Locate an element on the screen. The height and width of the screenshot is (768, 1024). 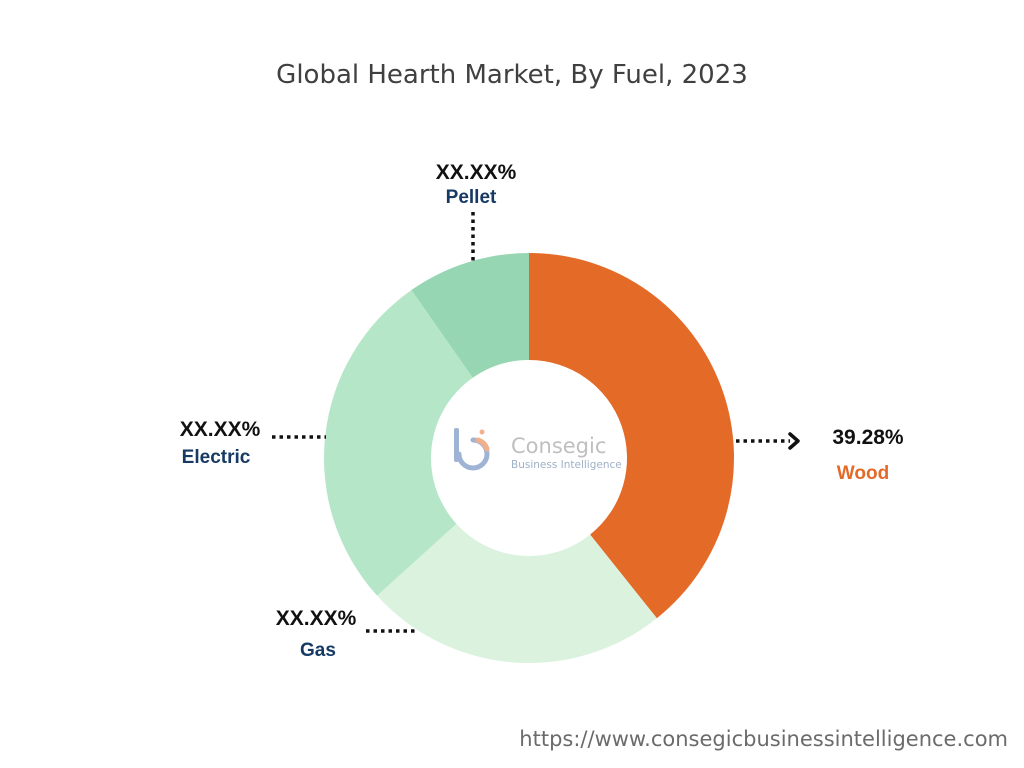
logo-name: Consegic is located at coordinates (559, 446).